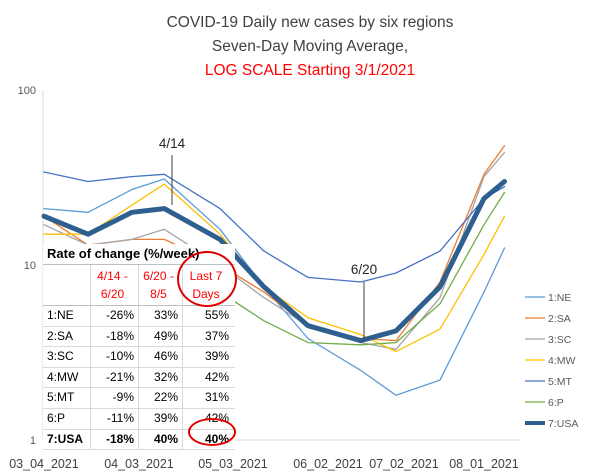 This screenshot has width=609, height=473. I want to click on table-row: 6:P -11% 39% 42%, so click(139, 419).